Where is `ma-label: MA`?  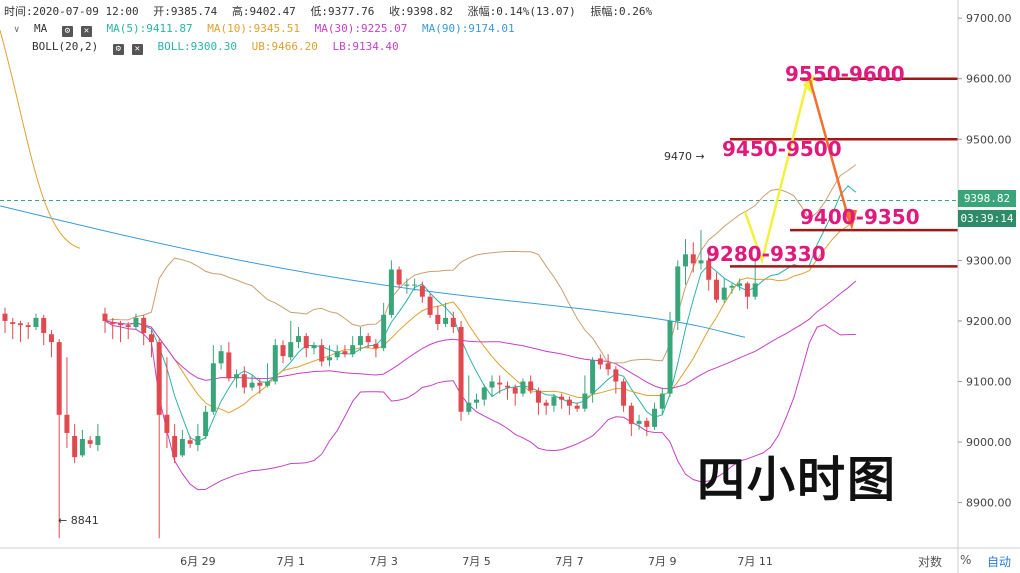
ma-label: MA is located at coordinates (41, 28).